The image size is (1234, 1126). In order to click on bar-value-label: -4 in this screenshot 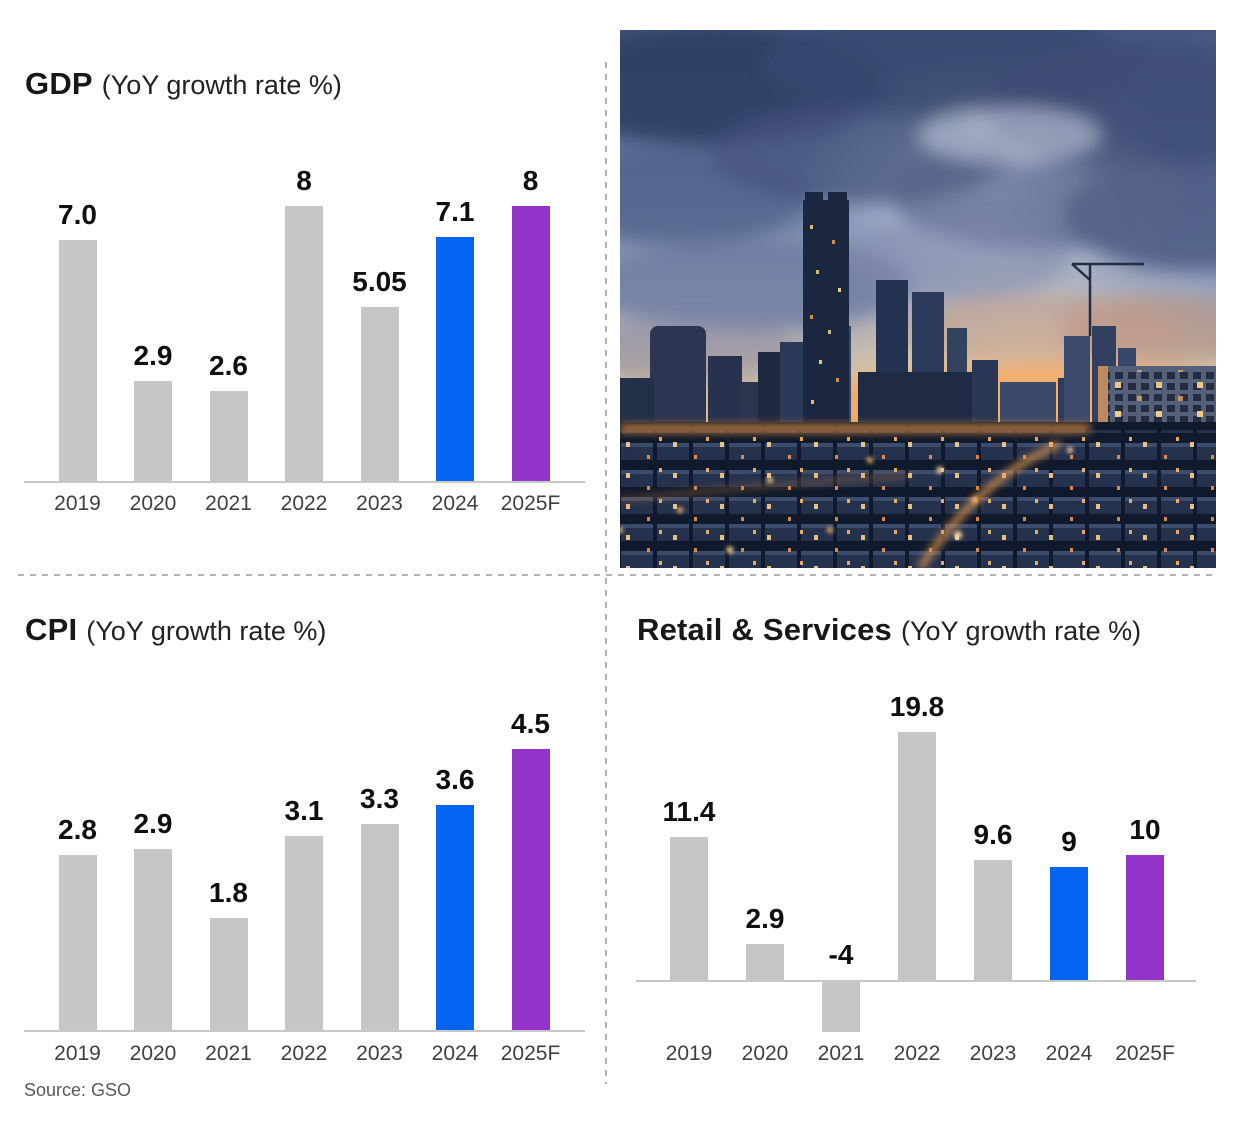, I will do `click(841, 954)`.